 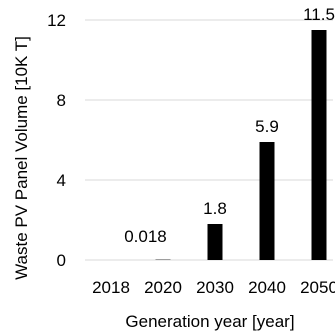 What do you see at coordinates (163, 287) in the screenshot?
I see `x-tick-label: 2020` at bounding box center [163, 287].